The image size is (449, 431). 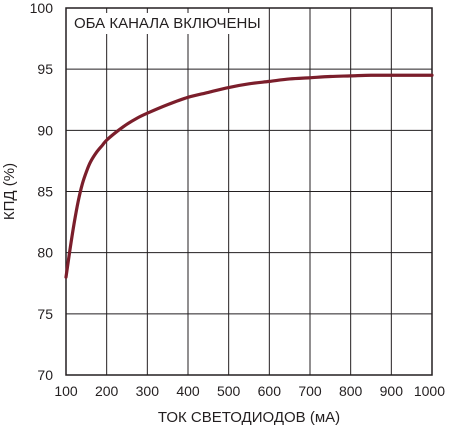 What do you see at coordinates (9, 191) in the screenshot?
I see `y-axis-label: КПД (%)` at bounding box center [9, 191].